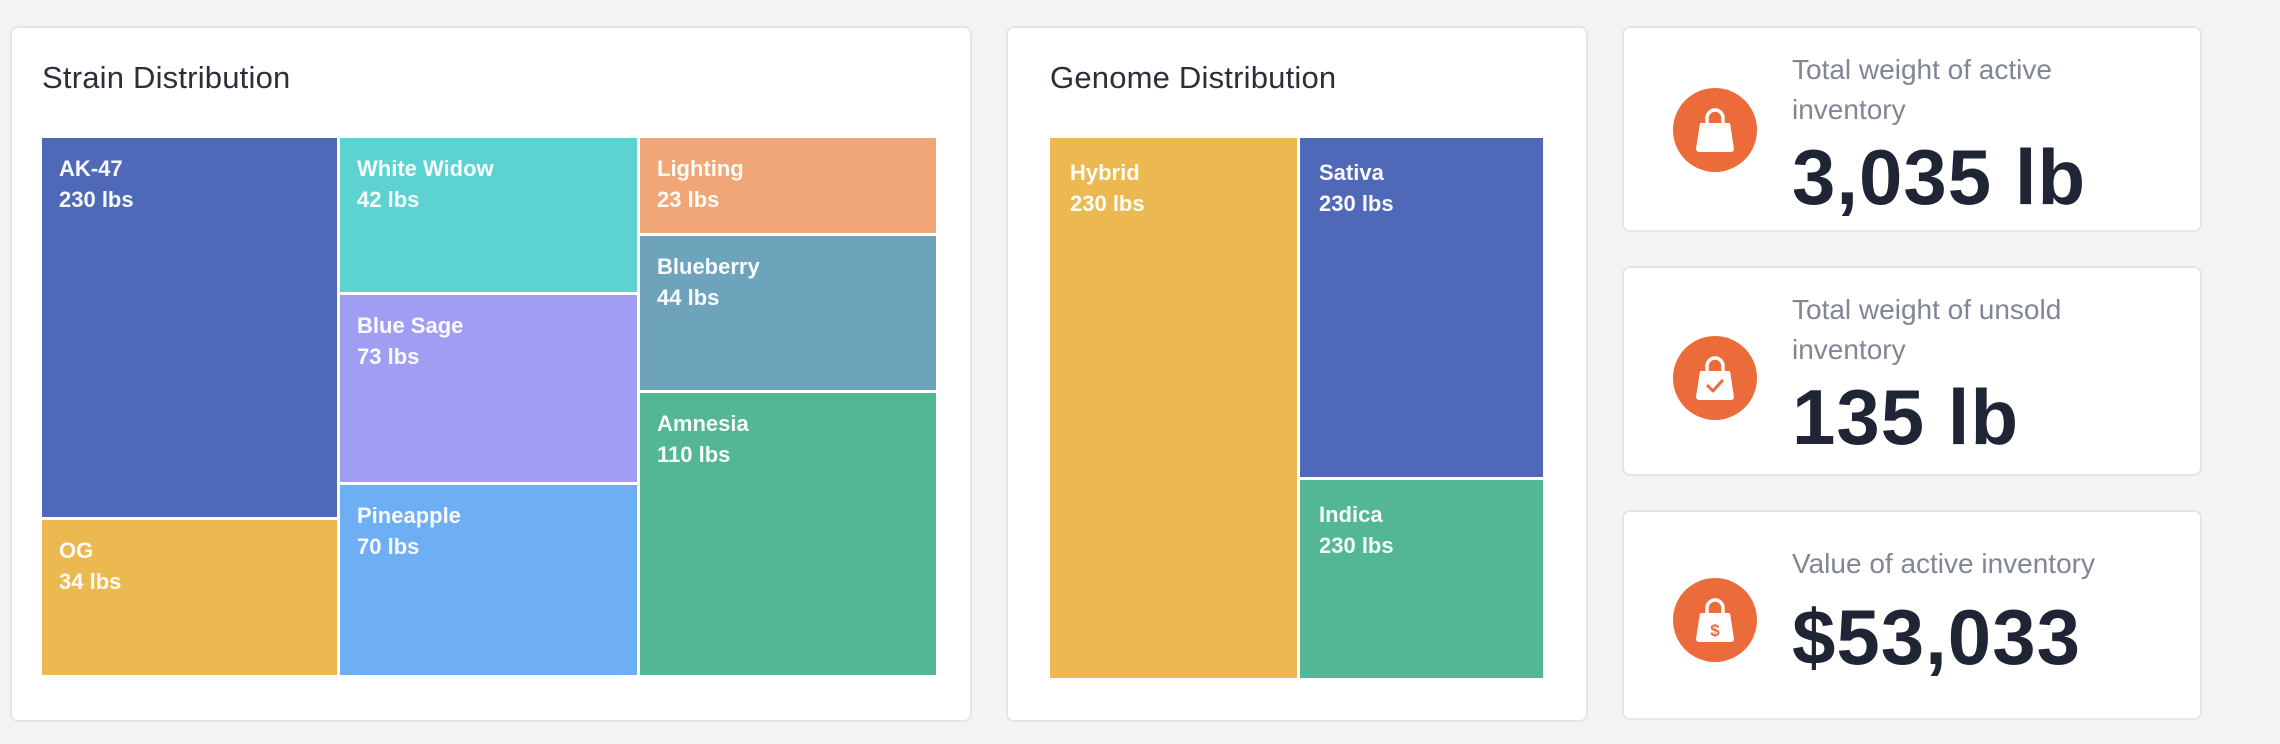  What do you see at coordinates (1906, 417) in the screenshot?
I see `stat-value: 135 lb` at bounding box center [1906, 417].